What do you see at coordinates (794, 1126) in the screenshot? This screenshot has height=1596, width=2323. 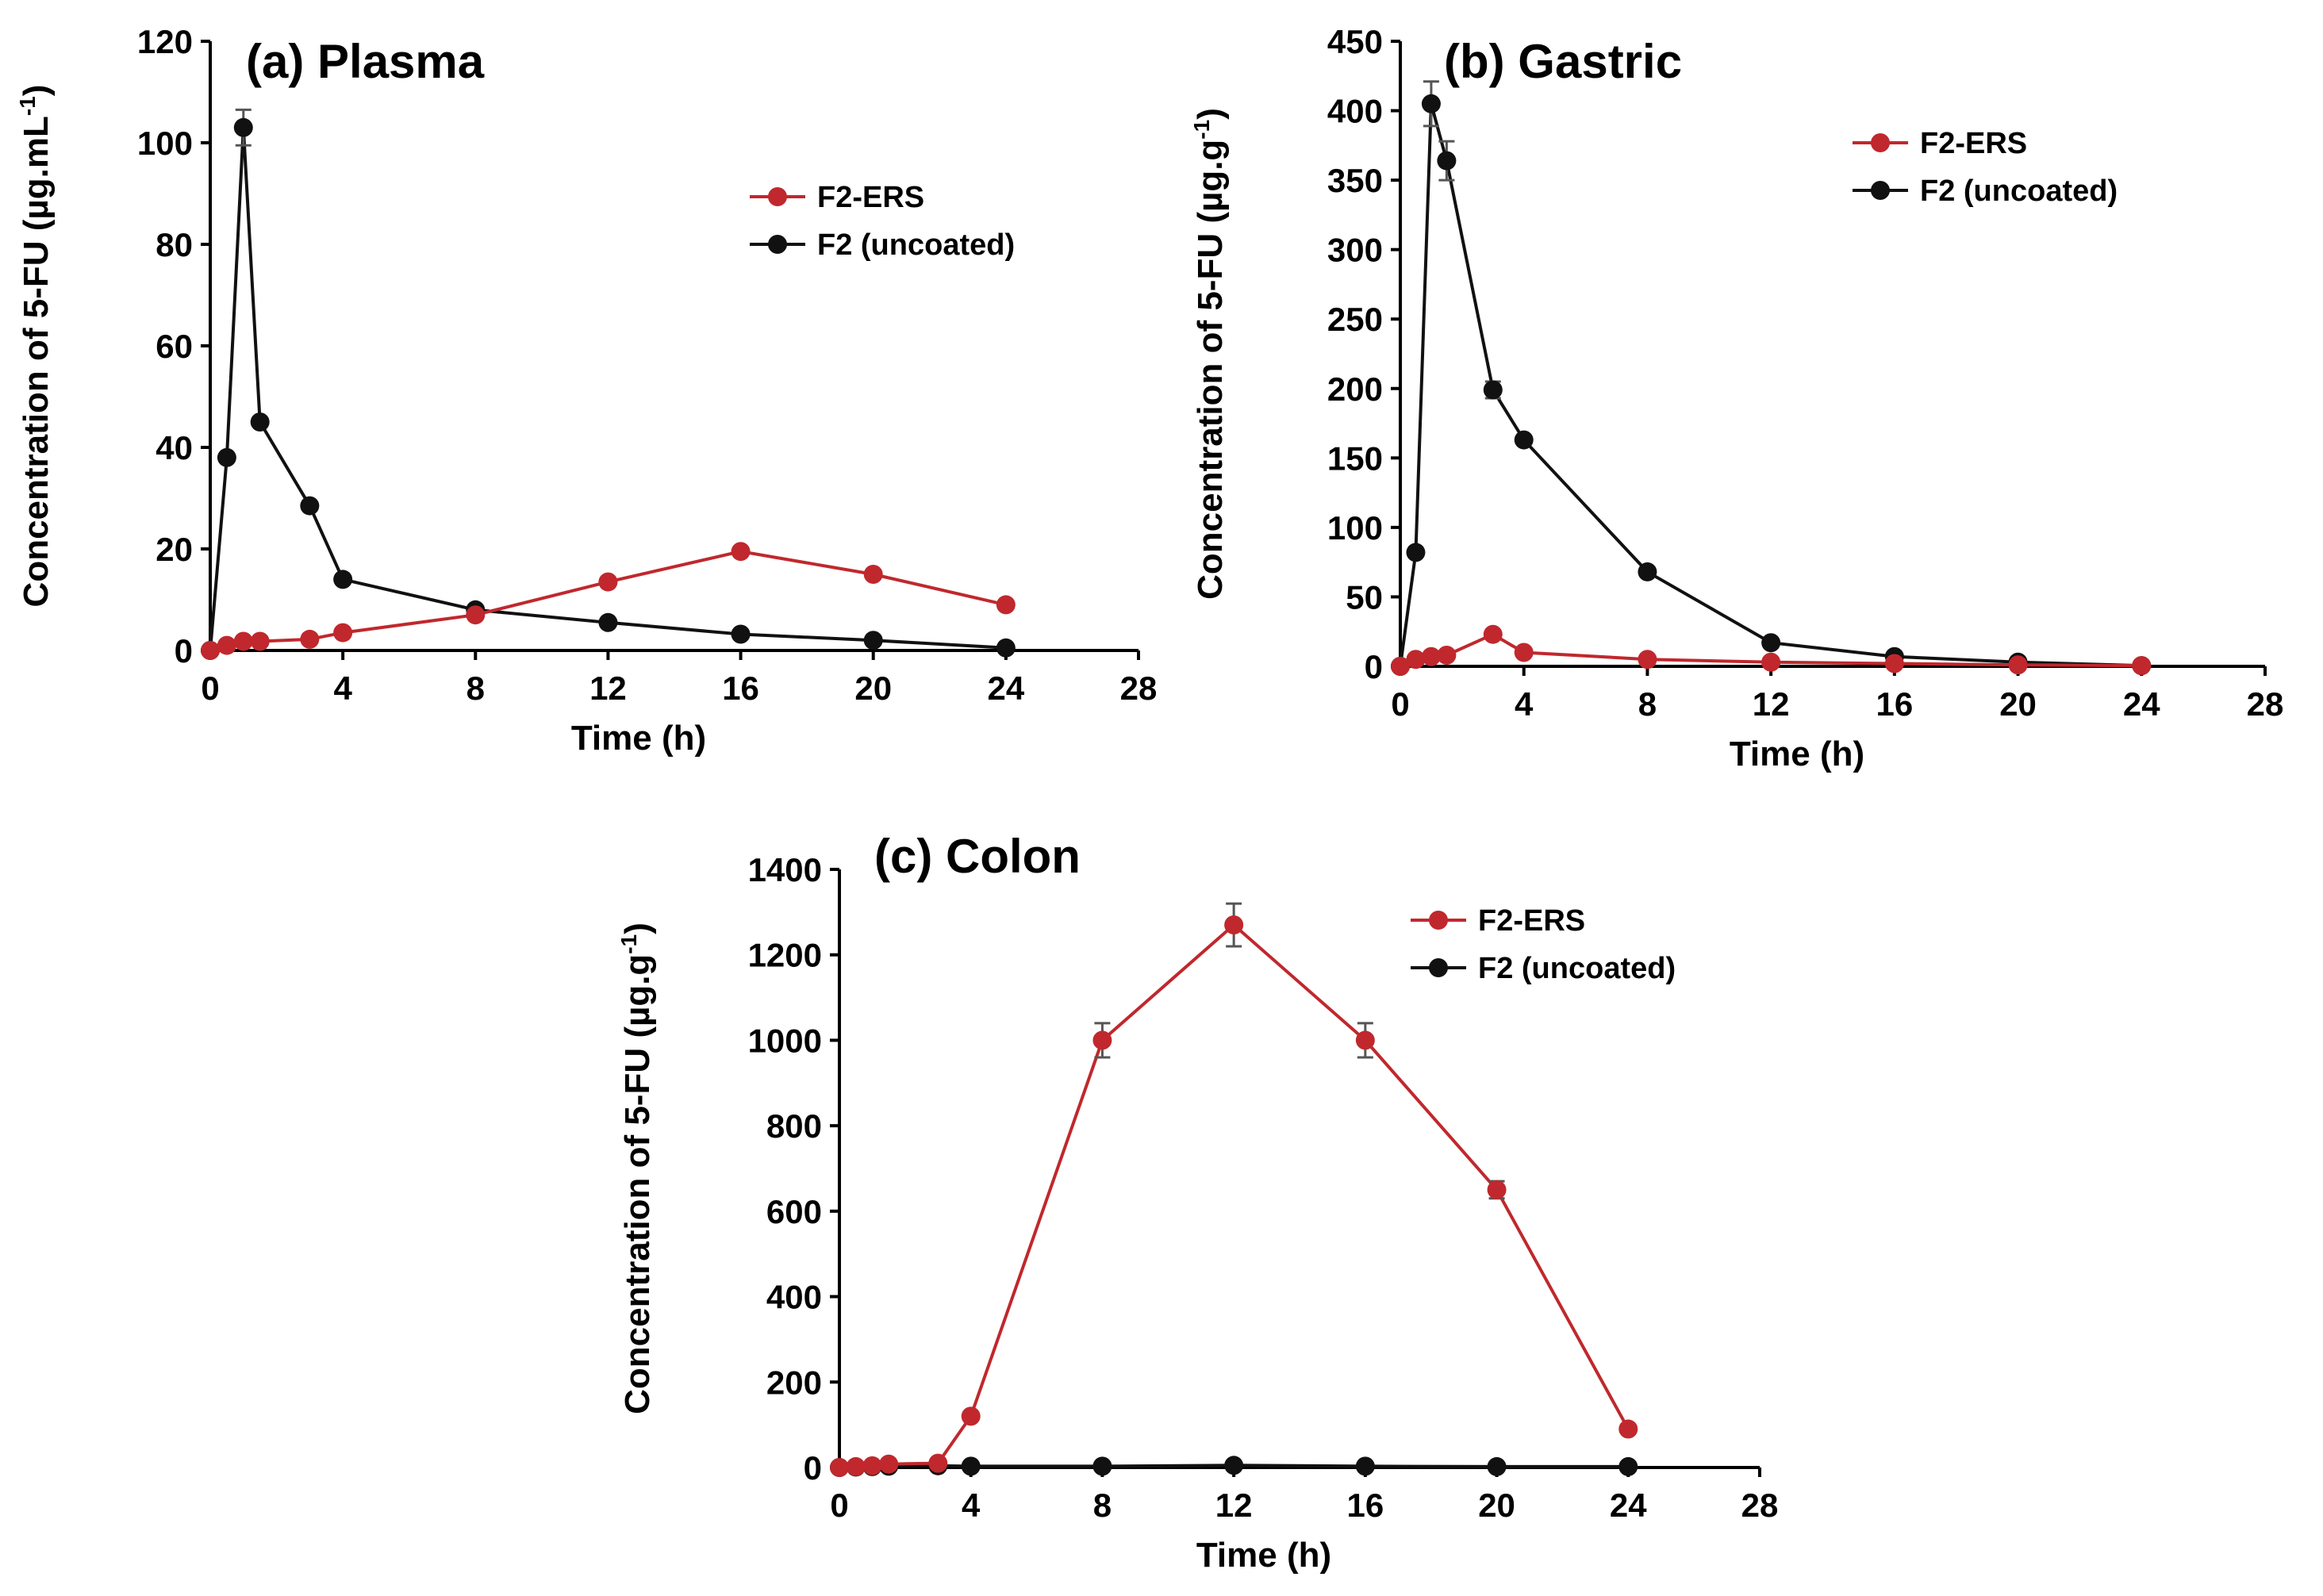 I see `y-tick-label: 800` at bounding box center [794, 1126].